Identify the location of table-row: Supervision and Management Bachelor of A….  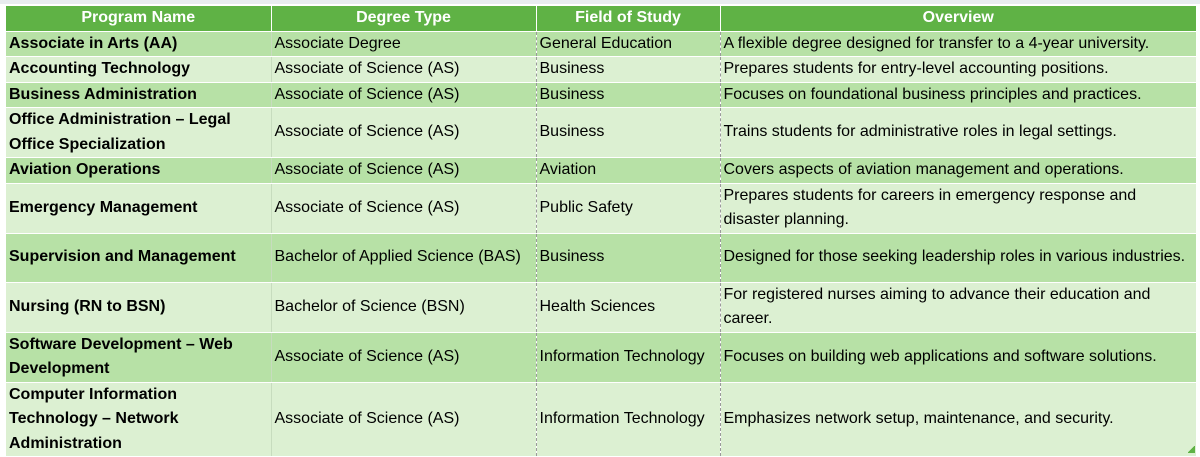
(601, 258).